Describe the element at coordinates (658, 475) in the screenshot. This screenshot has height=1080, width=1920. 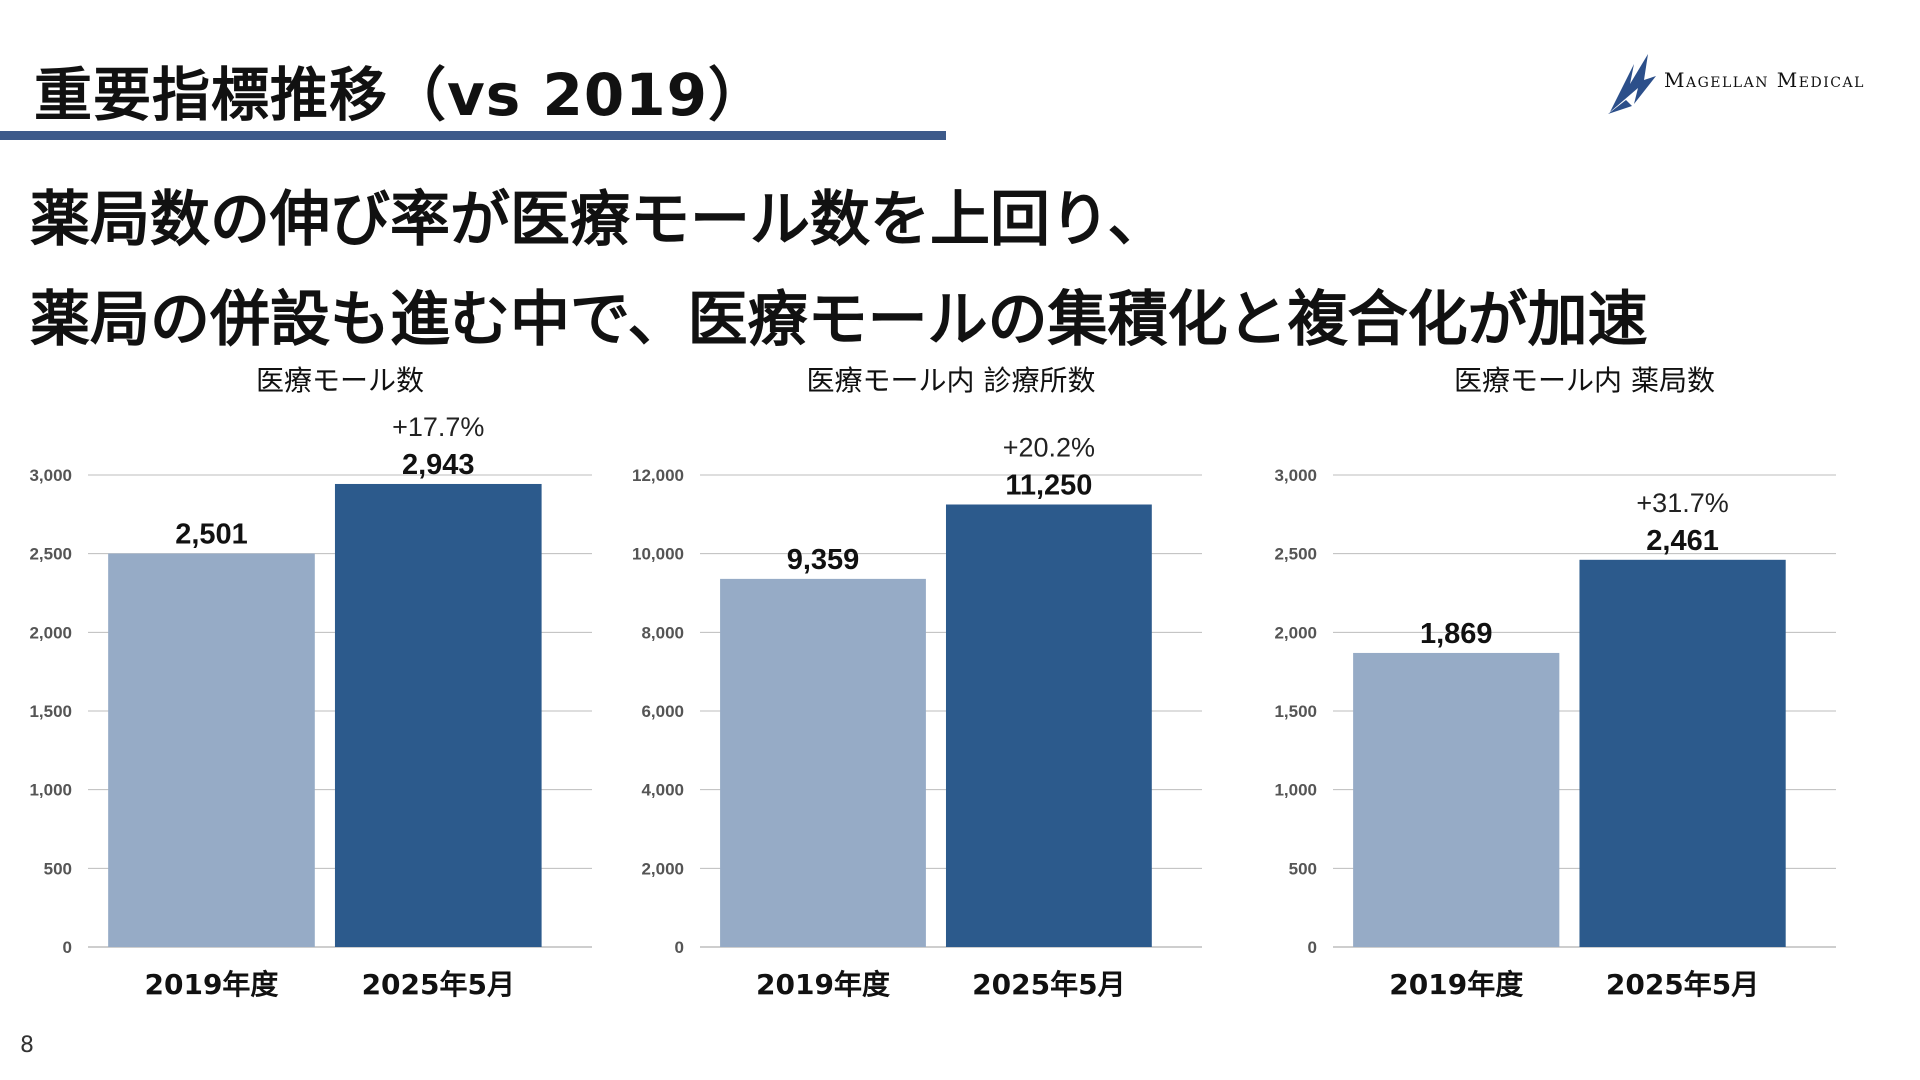
I see `chart-1-ytick-label: 12,000` at that location.